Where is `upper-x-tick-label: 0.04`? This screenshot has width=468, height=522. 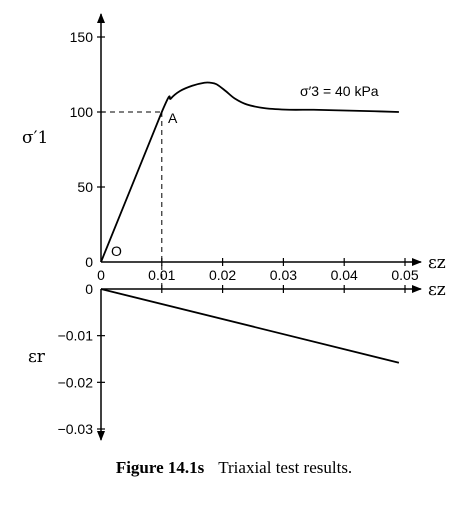
upper-x-tick-label: 0.04 is located at coordinates (344, 275).